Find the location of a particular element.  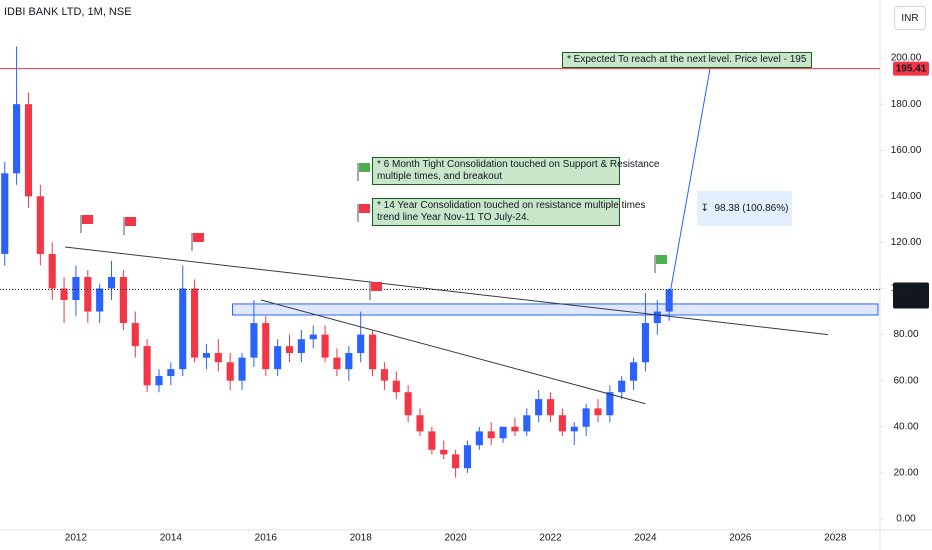

symbol-title: IDBI BANK LTD, 1M, NSE is located at coordinates (68, 12).